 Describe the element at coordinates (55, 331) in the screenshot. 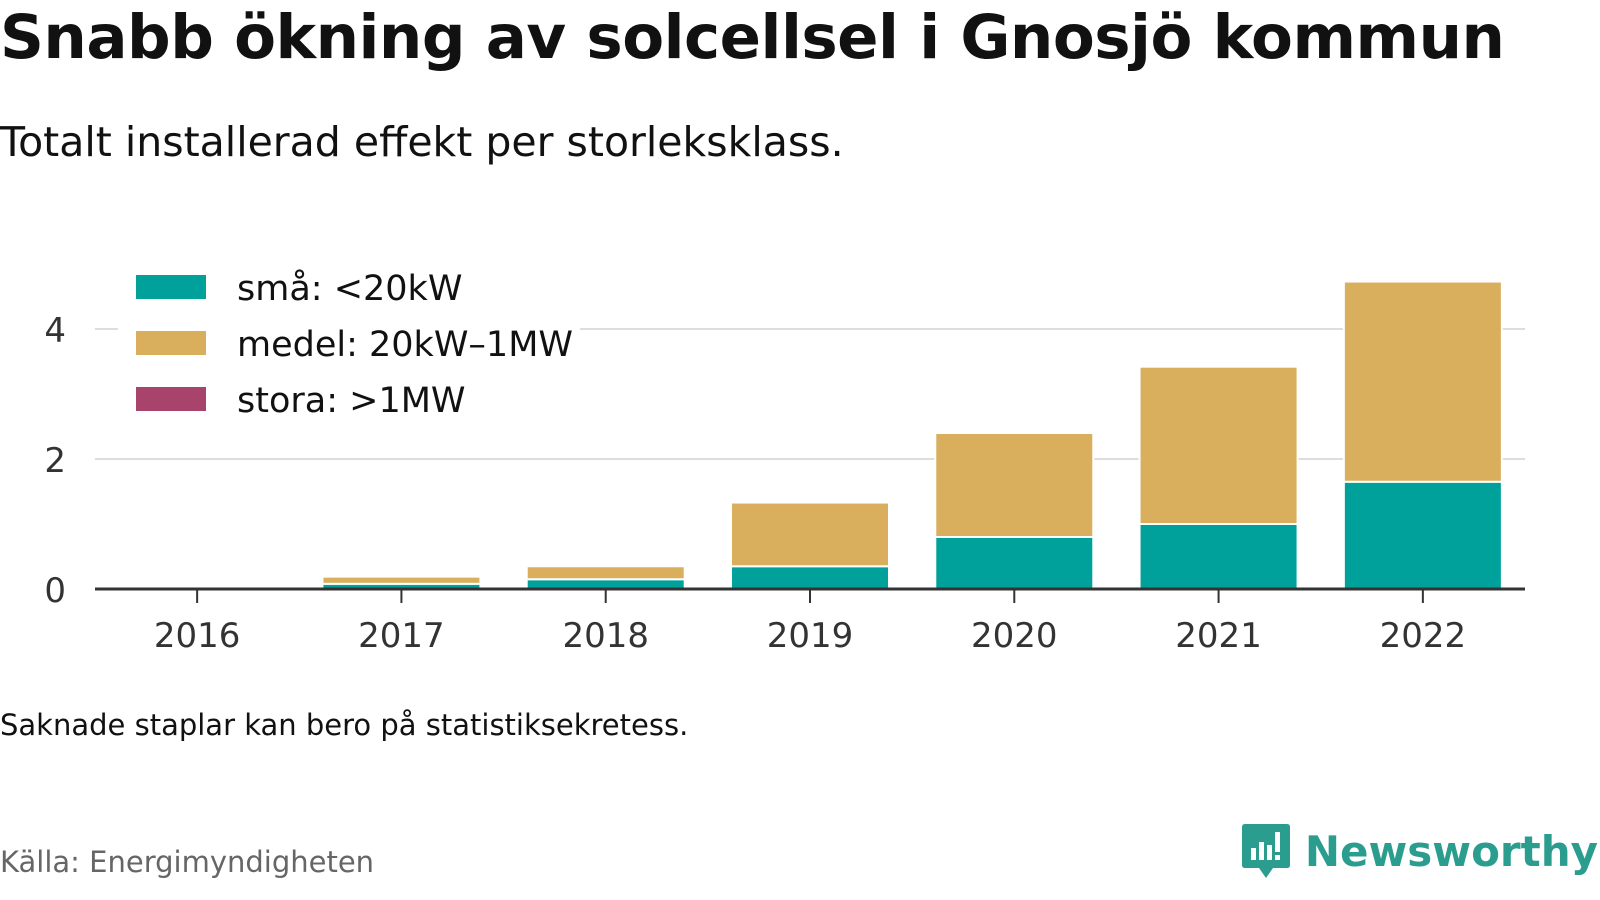

I see `y-tick-label: 4` at that location.